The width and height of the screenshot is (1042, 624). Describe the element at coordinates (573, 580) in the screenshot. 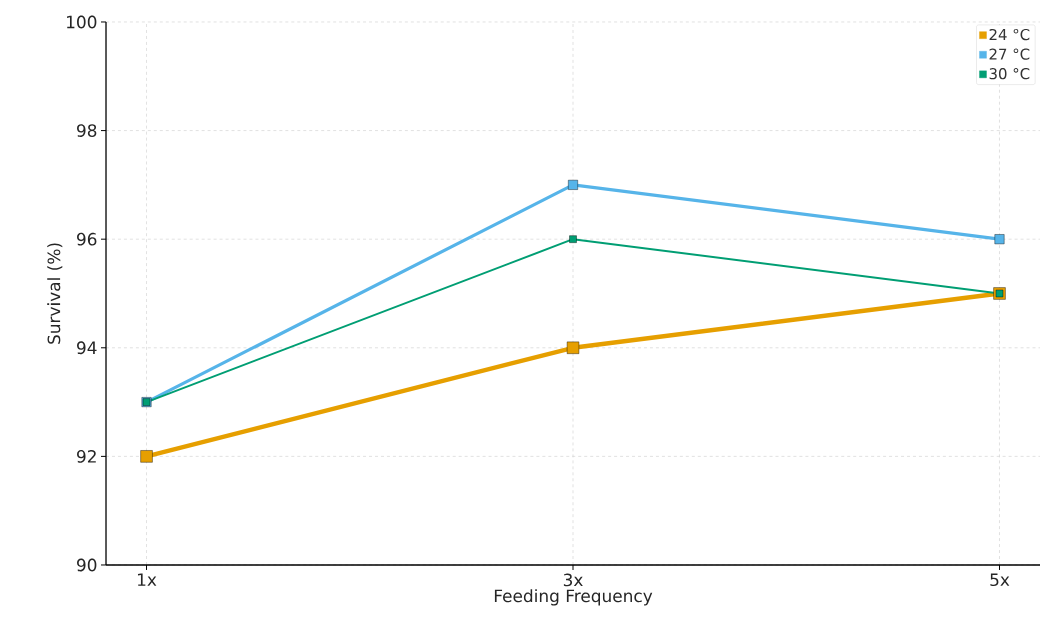

I see `x-tick-label: 3x` at that location.